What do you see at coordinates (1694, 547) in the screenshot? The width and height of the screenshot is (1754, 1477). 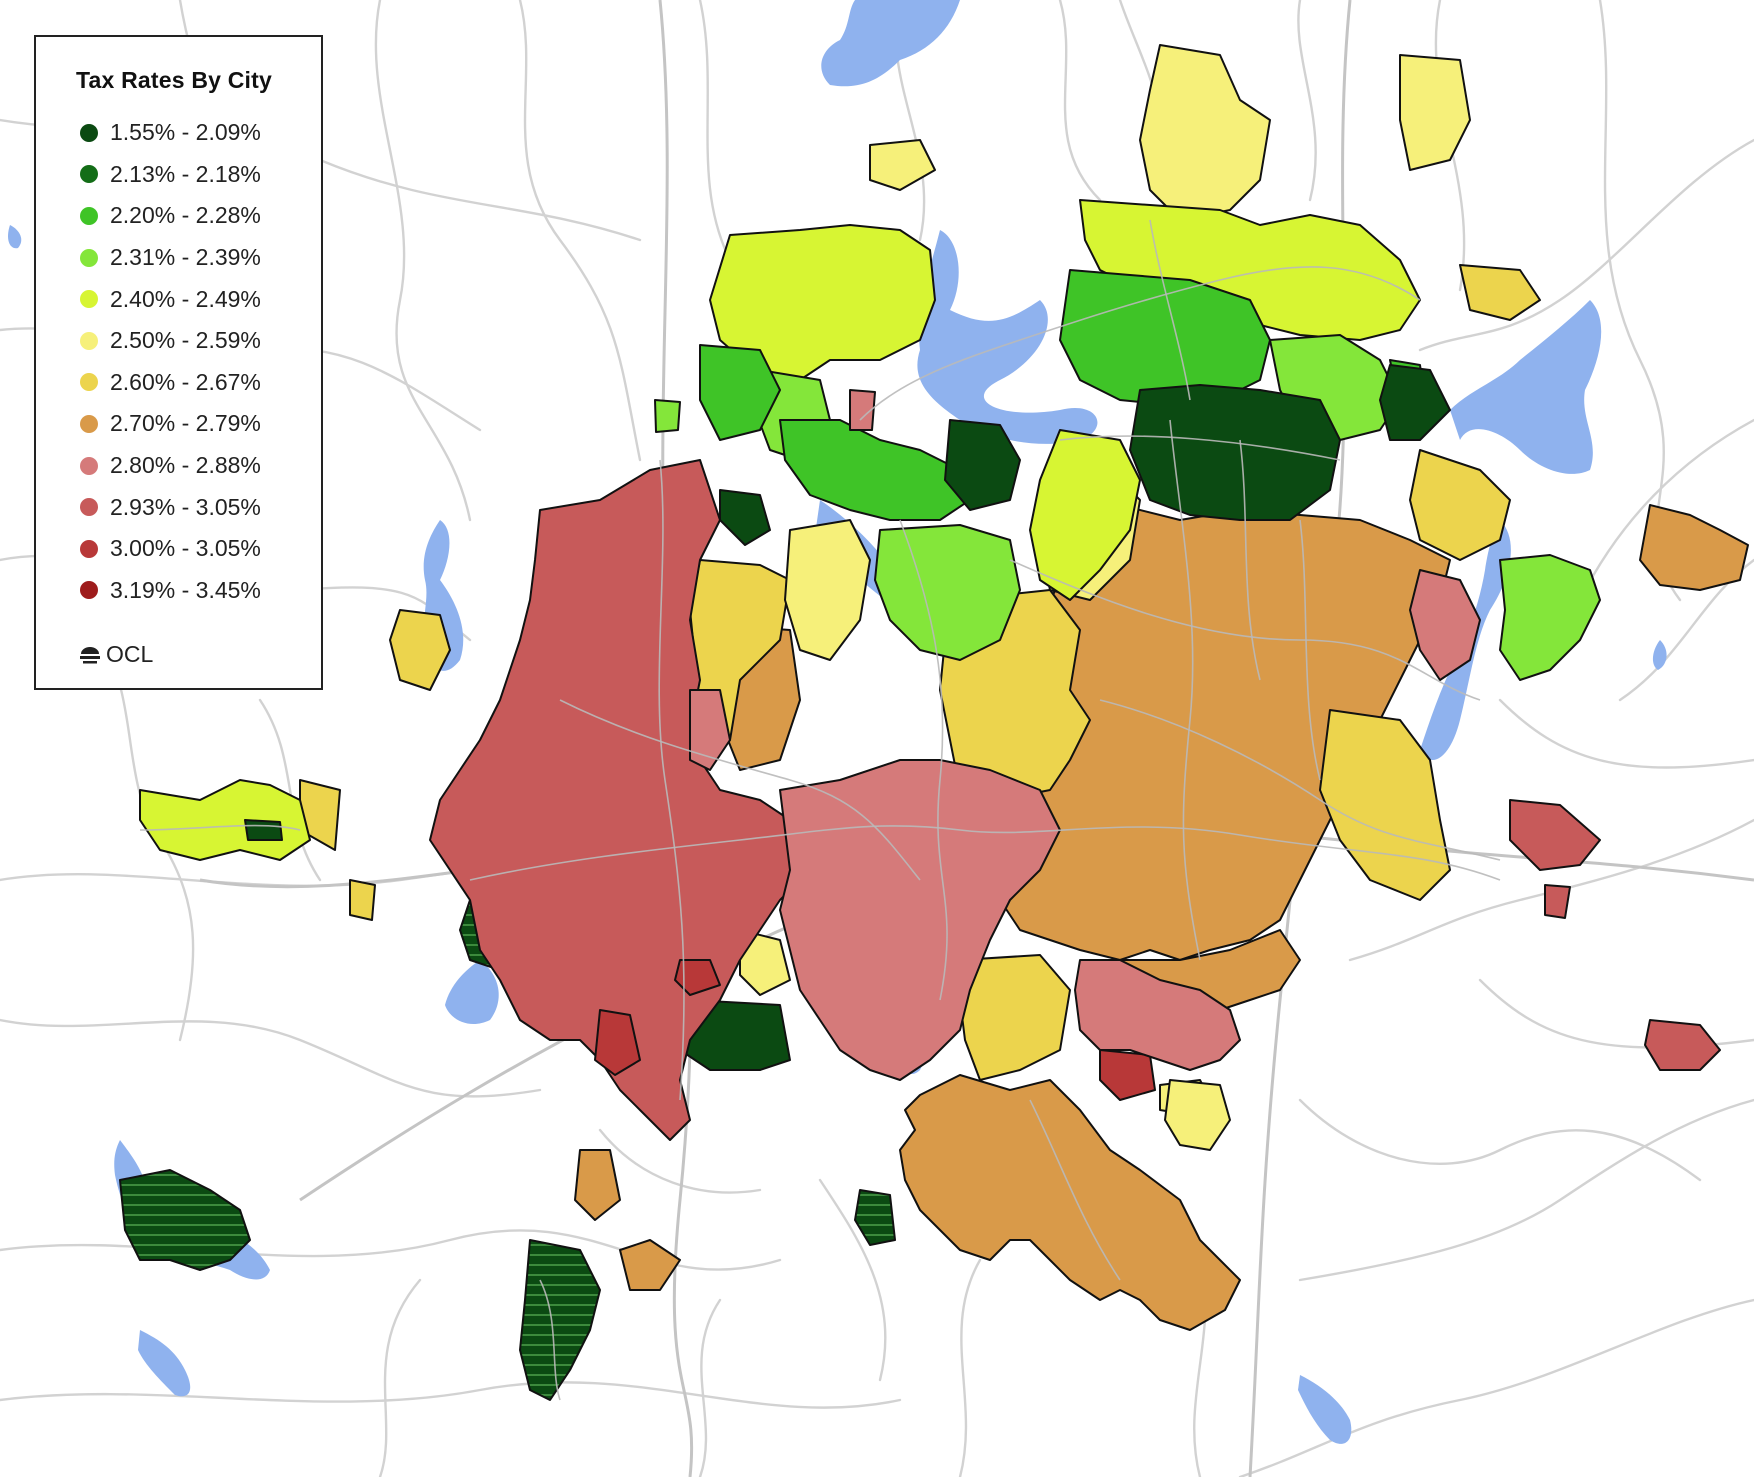 I see `city-region-tan-ne-strip` at bounding box center [1694, 547].